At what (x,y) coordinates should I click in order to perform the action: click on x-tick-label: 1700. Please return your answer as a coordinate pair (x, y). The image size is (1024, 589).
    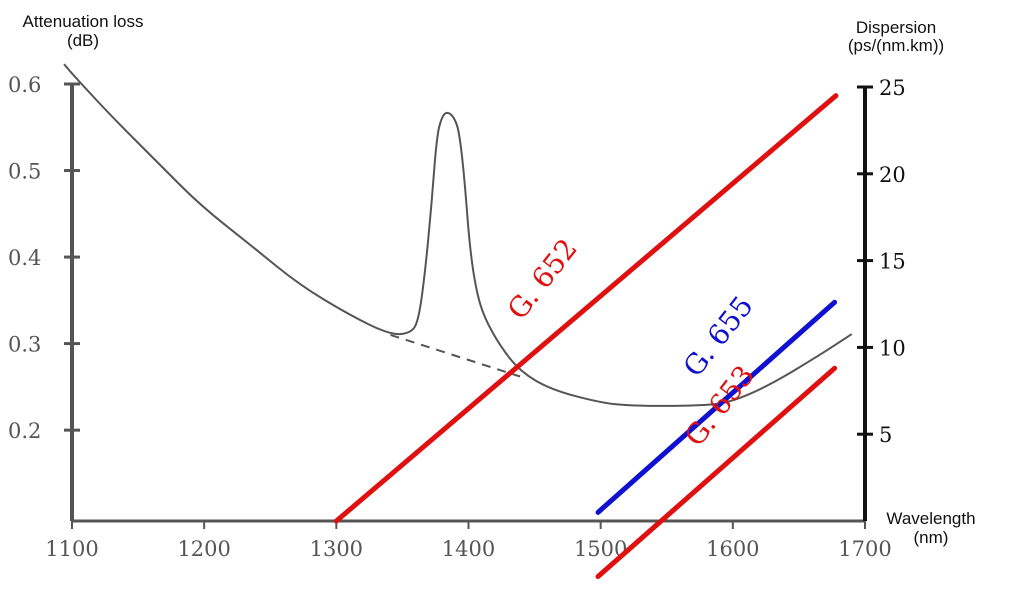
    Looking at the image, I should click on (864, 549).